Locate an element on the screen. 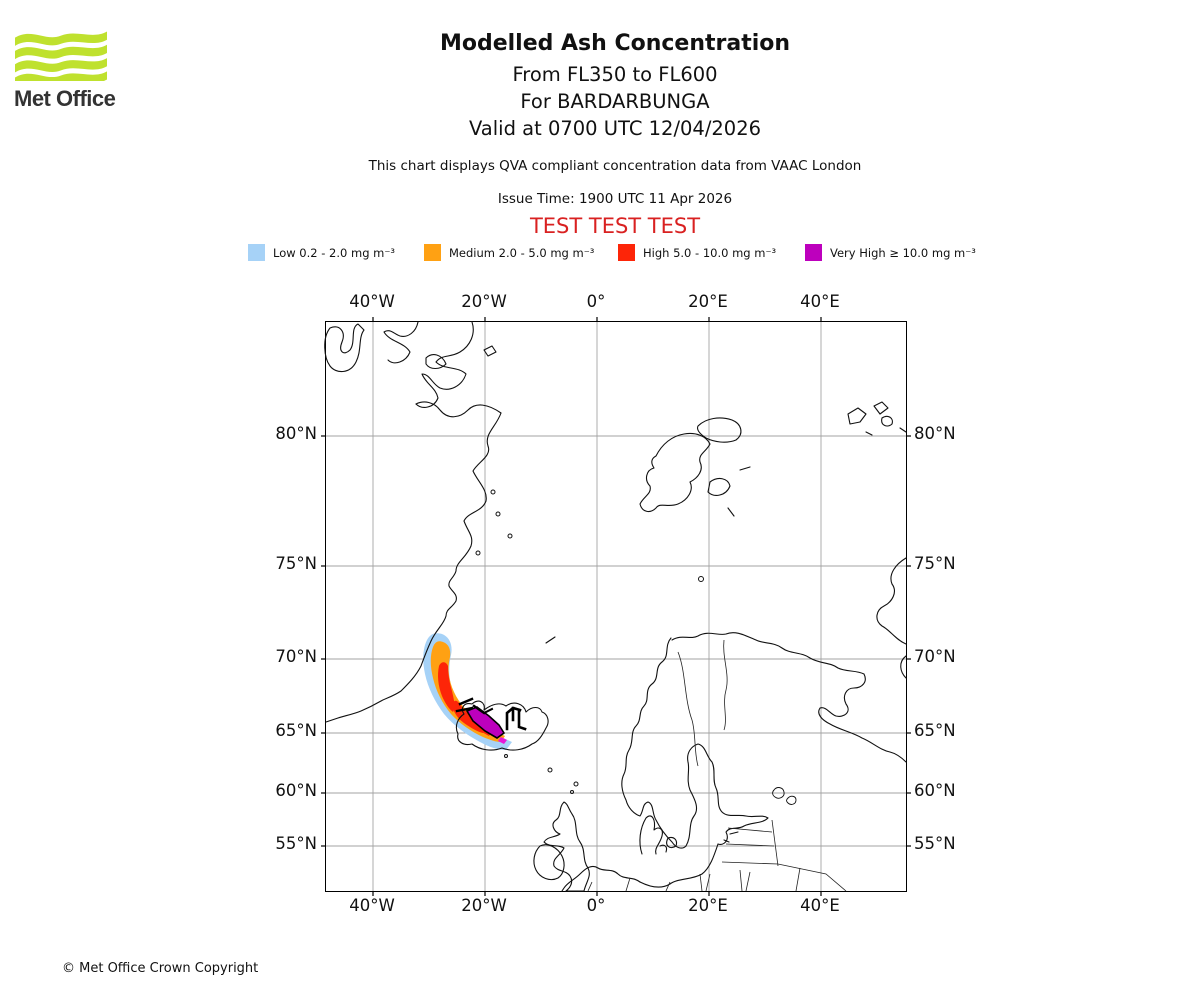  lon-label-bottom: 40°E is located at coordinates (820, 905).